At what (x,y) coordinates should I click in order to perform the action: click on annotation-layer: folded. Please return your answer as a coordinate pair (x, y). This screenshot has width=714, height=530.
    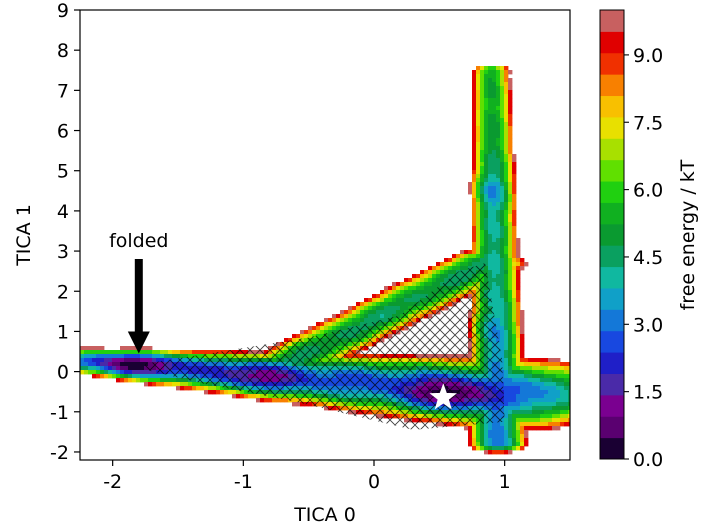
    Looking at the image, I should click on (139, 292).